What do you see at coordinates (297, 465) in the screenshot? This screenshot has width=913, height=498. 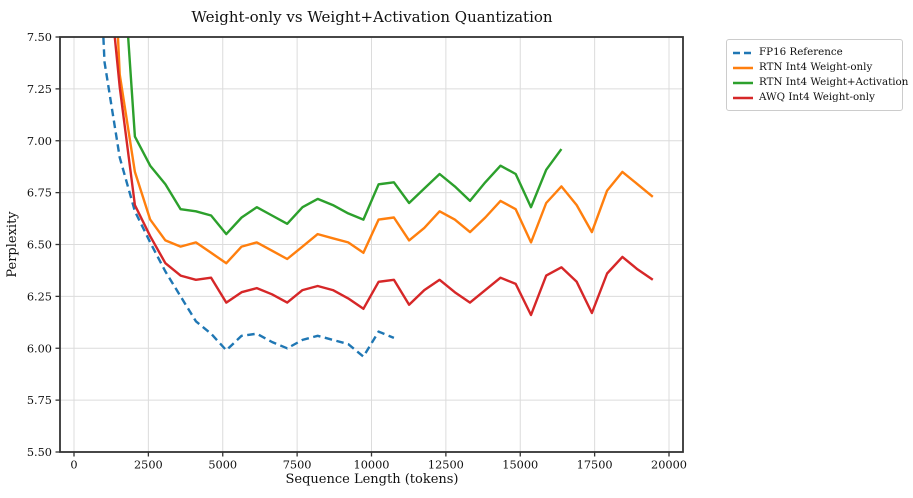 I see `x-tick-label: 7500` at bounding box center [297, 465].